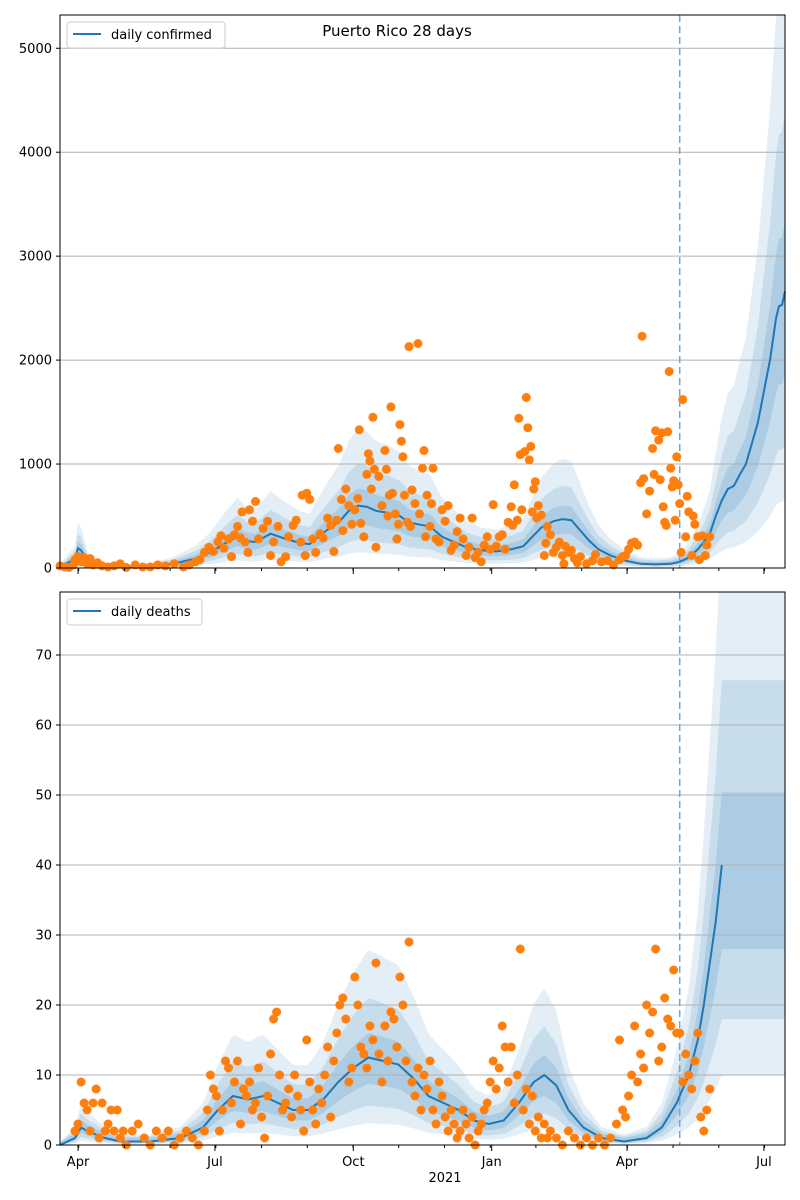  Describe the element at coordinates (43, 936) in the screenshot. I see `y-tick-label: 30` at that location.